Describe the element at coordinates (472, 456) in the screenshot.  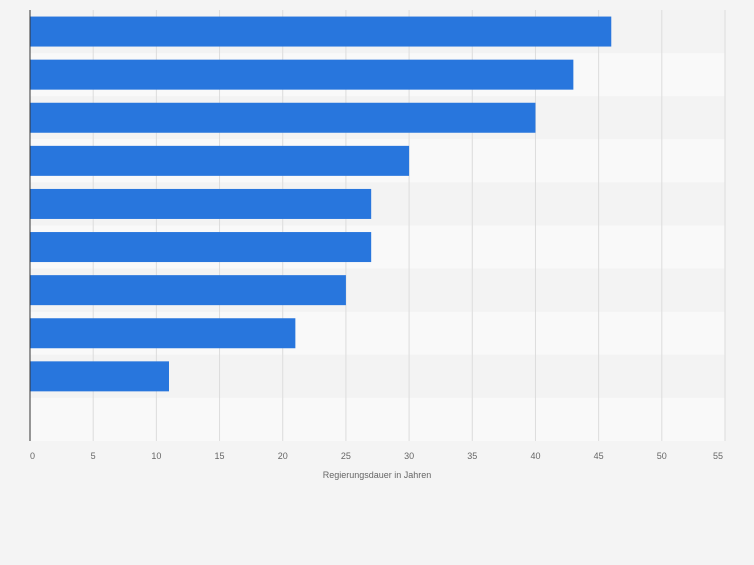
I see `x-tick-label: 35` at that location.